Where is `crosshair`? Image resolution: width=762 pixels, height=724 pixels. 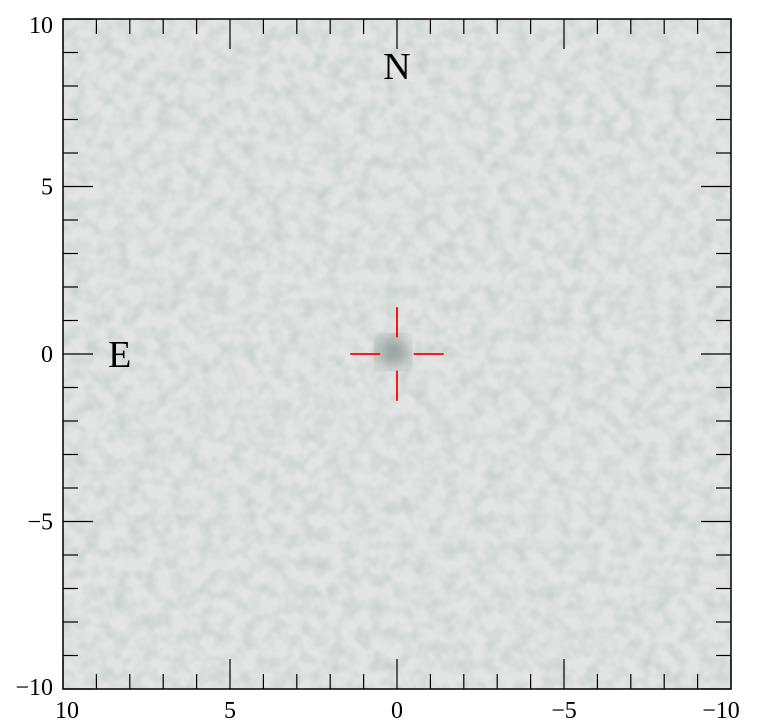 crosshair is located at coordinates (397, 354).